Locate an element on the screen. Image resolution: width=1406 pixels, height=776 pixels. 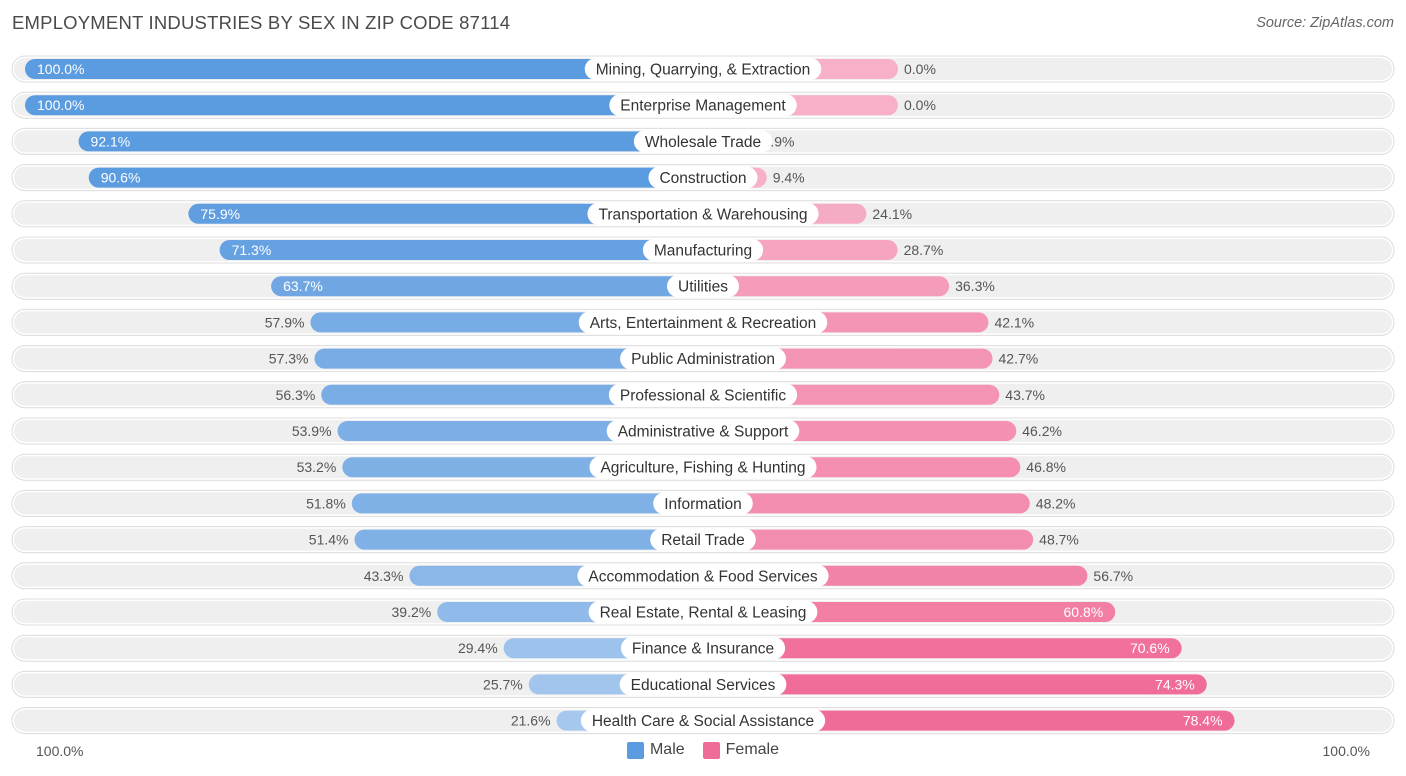
category-label: Wholesale Trade is located at coordinates (703, 142).